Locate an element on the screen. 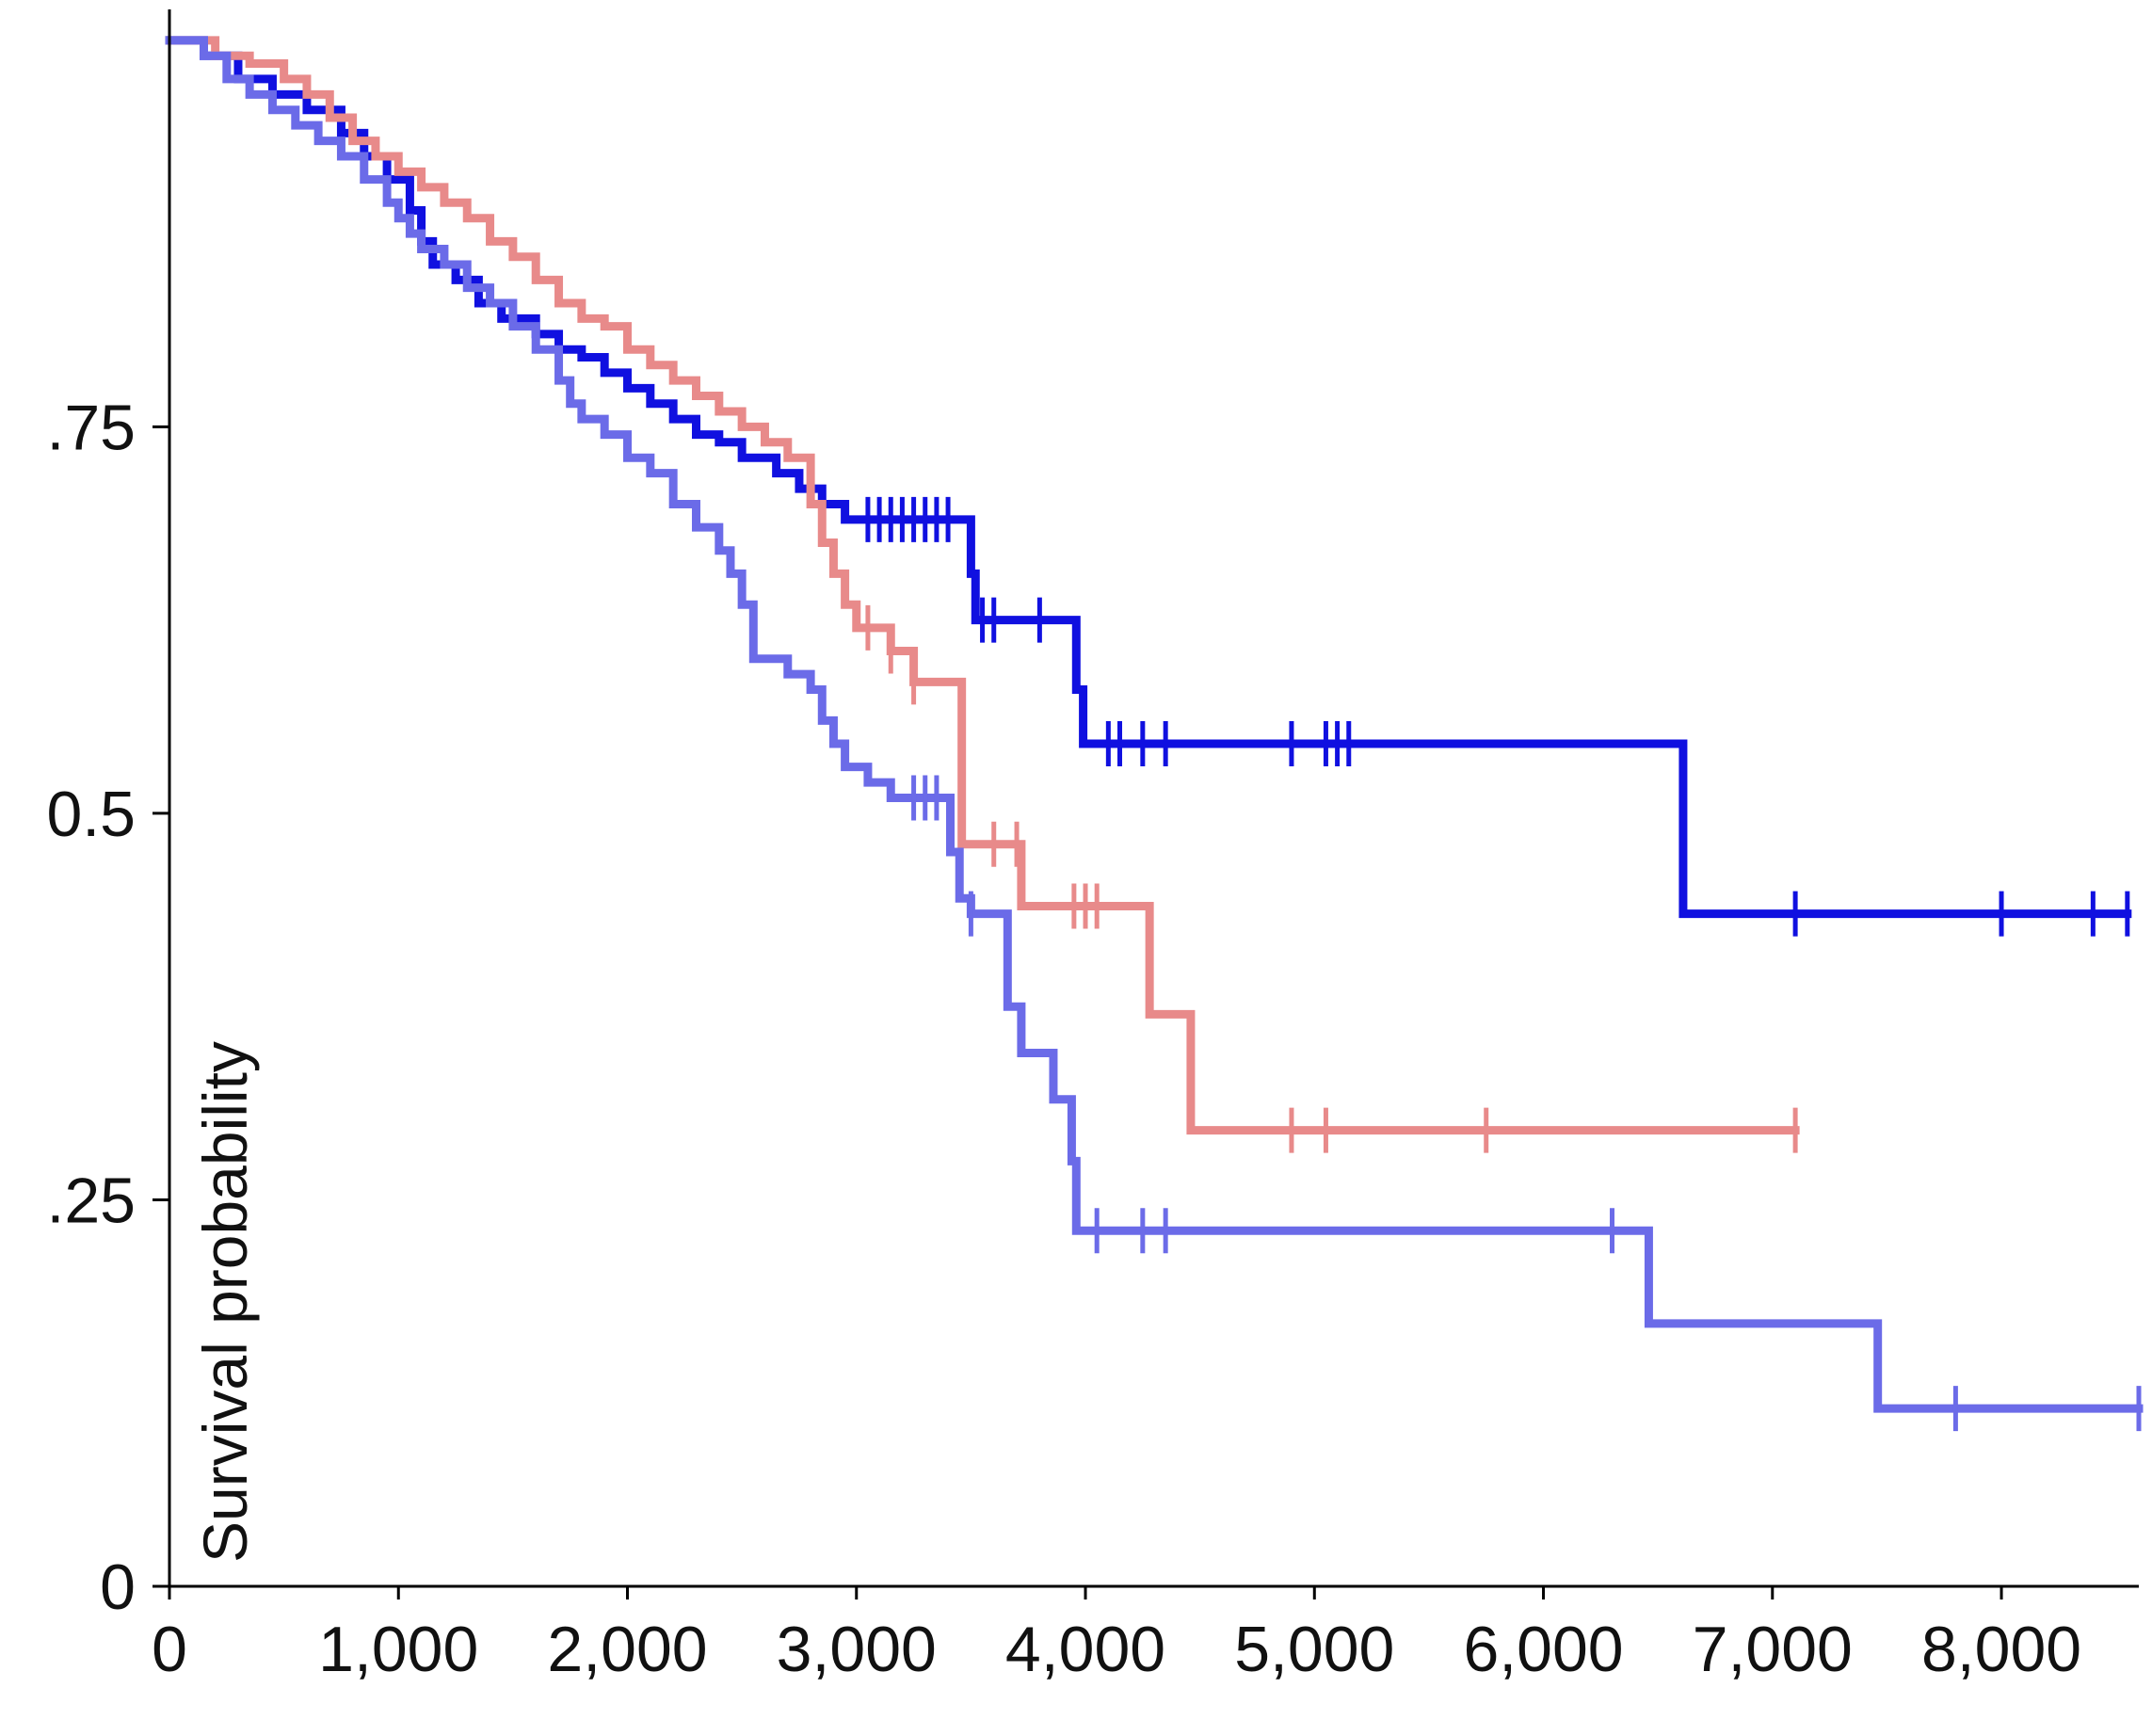 The image size is (2152, 1736). y-tick-label: 0 is located at coordinates (118, 1587).